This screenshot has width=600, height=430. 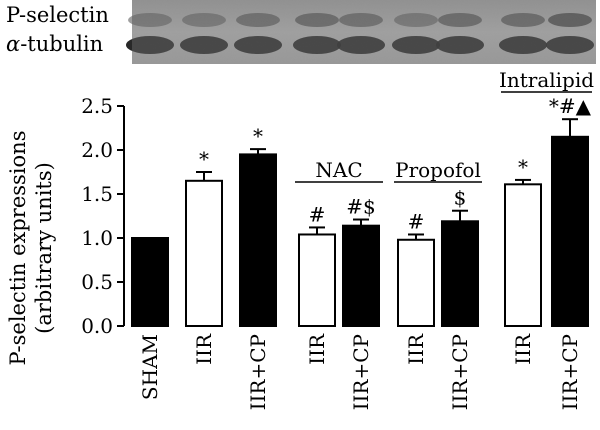 What do you see at coordinates (360, 207) in the screenshot?
I see `significance-mark: #$` at bounding box center [360, 207].